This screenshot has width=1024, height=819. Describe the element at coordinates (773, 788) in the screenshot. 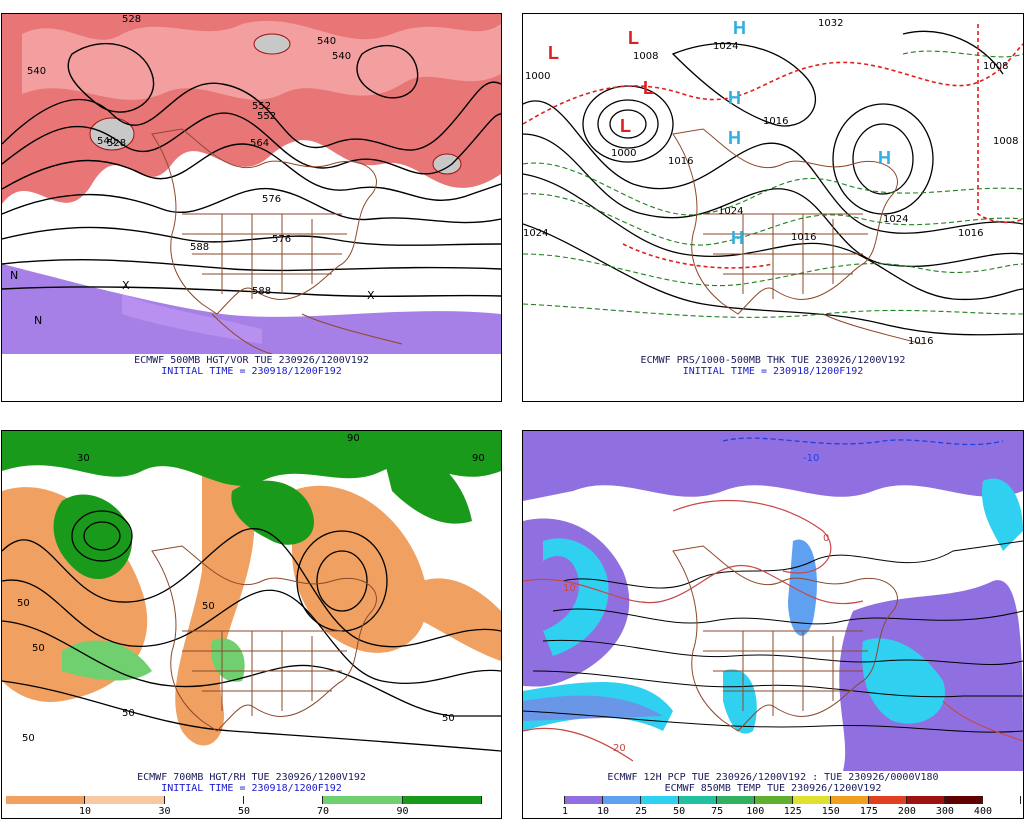

I see `panel-subtitle: ECMWF 850MB TEMP TUE 230926/1200V192` at that location.